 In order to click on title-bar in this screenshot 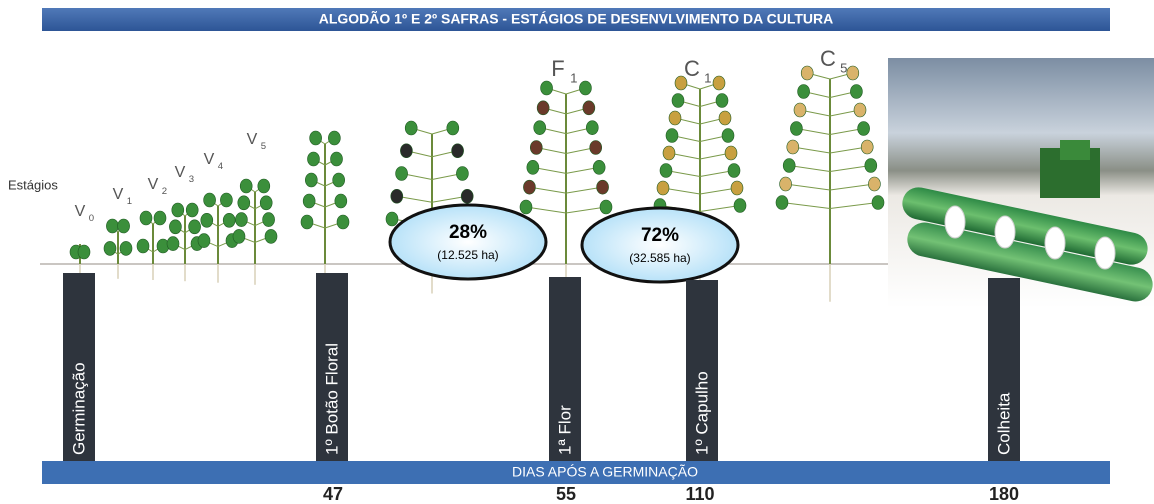, I will do `click(576, 19)`.